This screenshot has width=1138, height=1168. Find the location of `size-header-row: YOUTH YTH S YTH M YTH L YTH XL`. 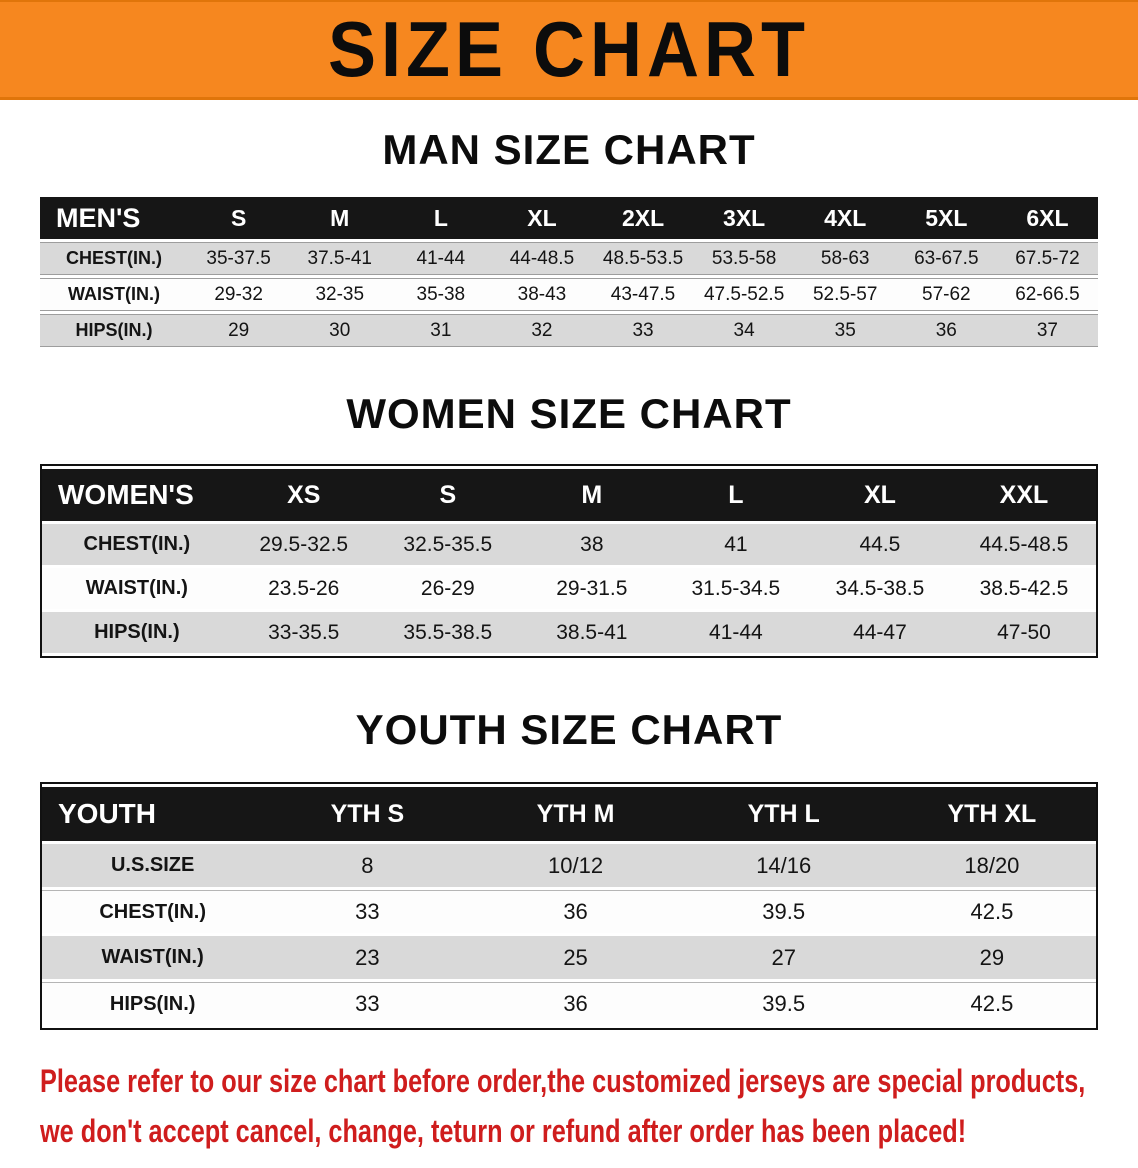

size-header-row: YOUTH YTH S YTH M YTH L YTH XL is located at coordinates (569, 814).